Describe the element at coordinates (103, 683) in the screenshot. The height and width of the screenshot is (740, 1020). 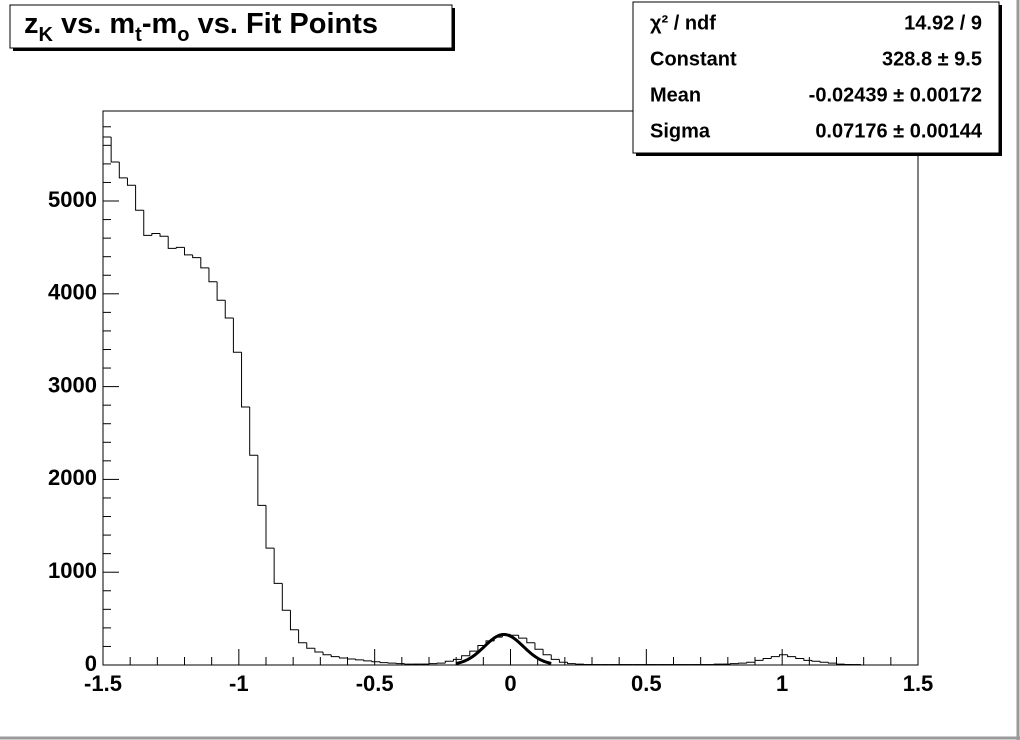
I see `x-tick-label: -1.5` at that location.